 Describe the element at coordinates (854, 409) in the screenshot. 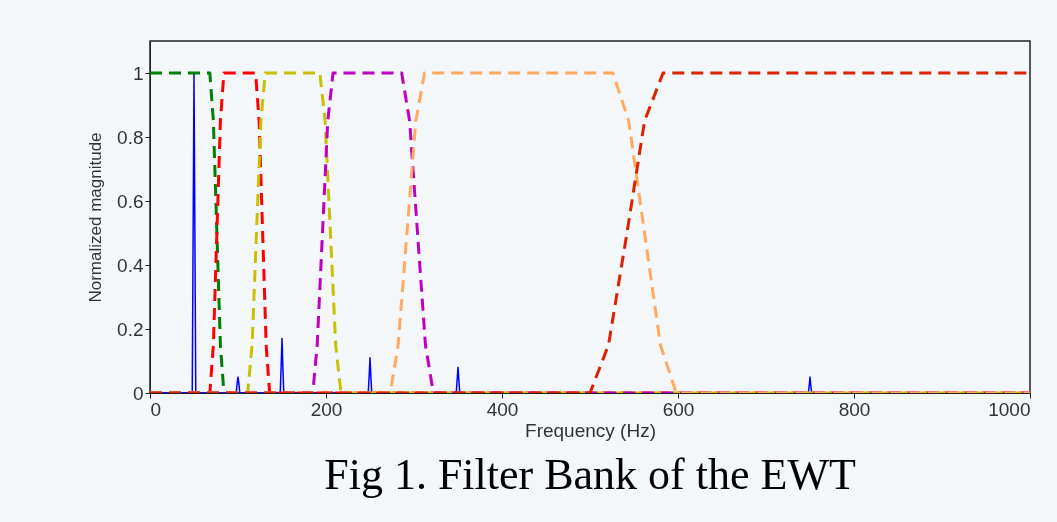

I see `x-tick-label: 800` at that location.